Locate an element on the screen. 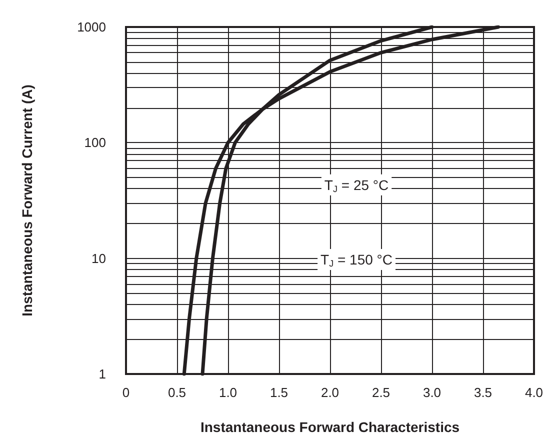 The width and height of the screenshot is (548, 445). y-tick-label: 1000 is located at coordinates (91, 27).